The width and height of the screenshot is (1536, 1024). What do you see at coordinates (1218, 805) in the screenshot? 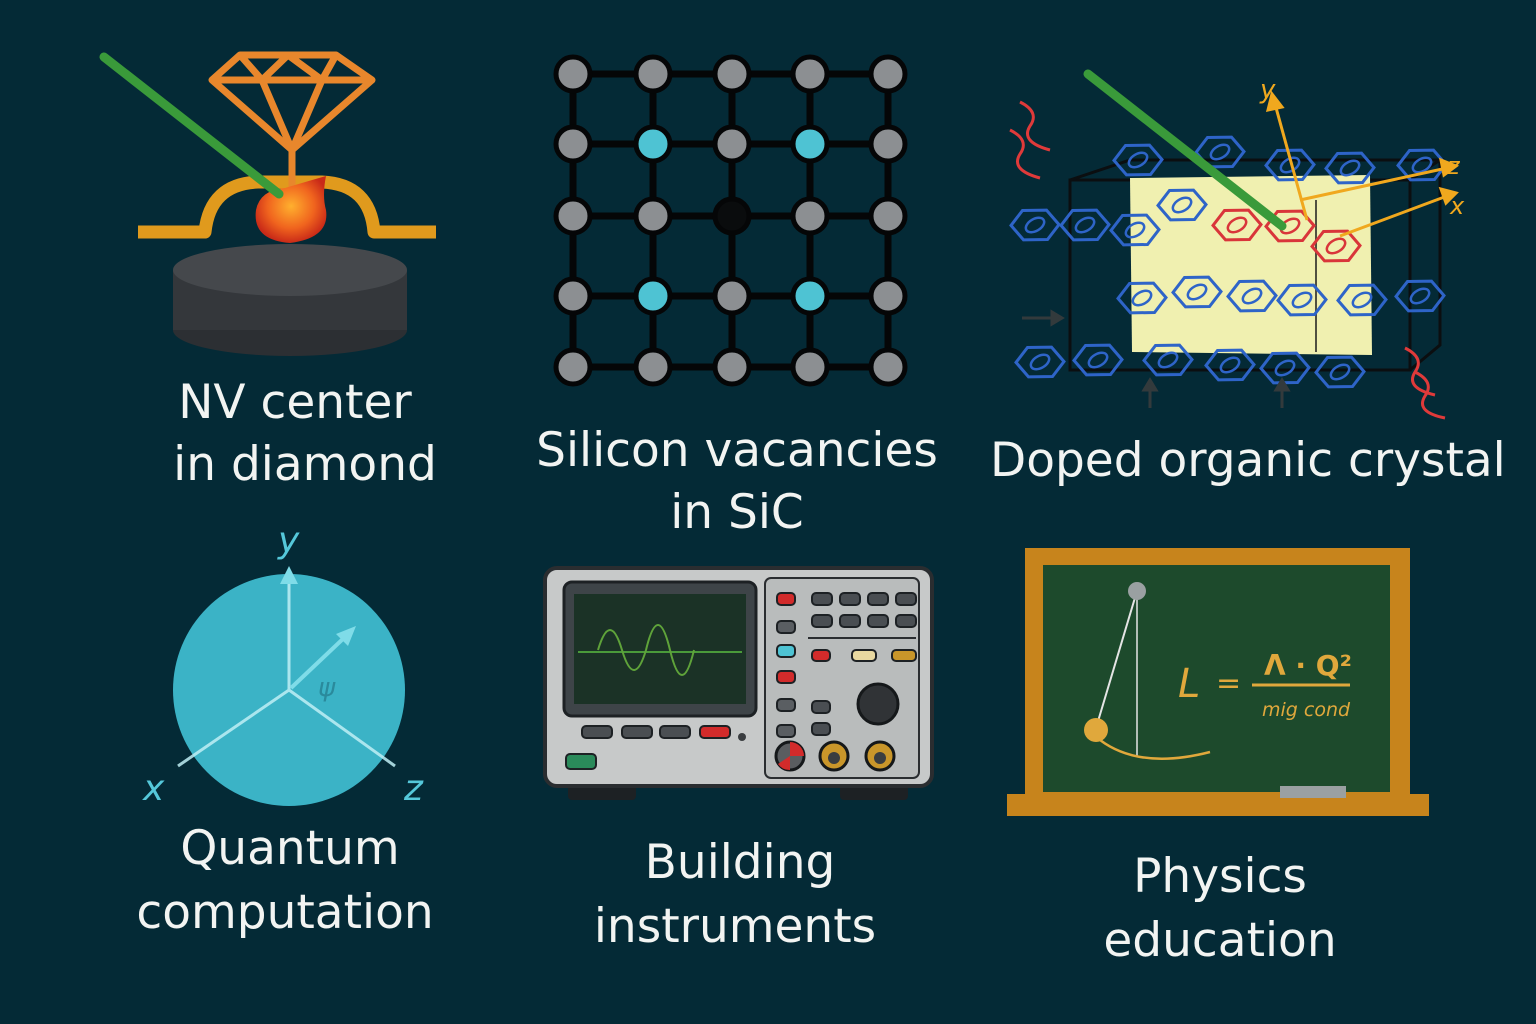
I see `chalk-ledge` at bounding box center [1218, 805].